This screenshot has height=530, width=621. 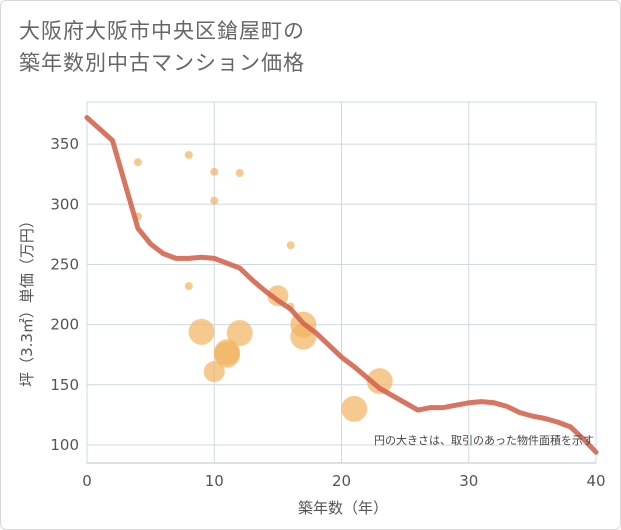 What do you see at coordinates (595, 481) in the screenshot?
I see `x-tick-label: 40` at bounding box center [595, 481].